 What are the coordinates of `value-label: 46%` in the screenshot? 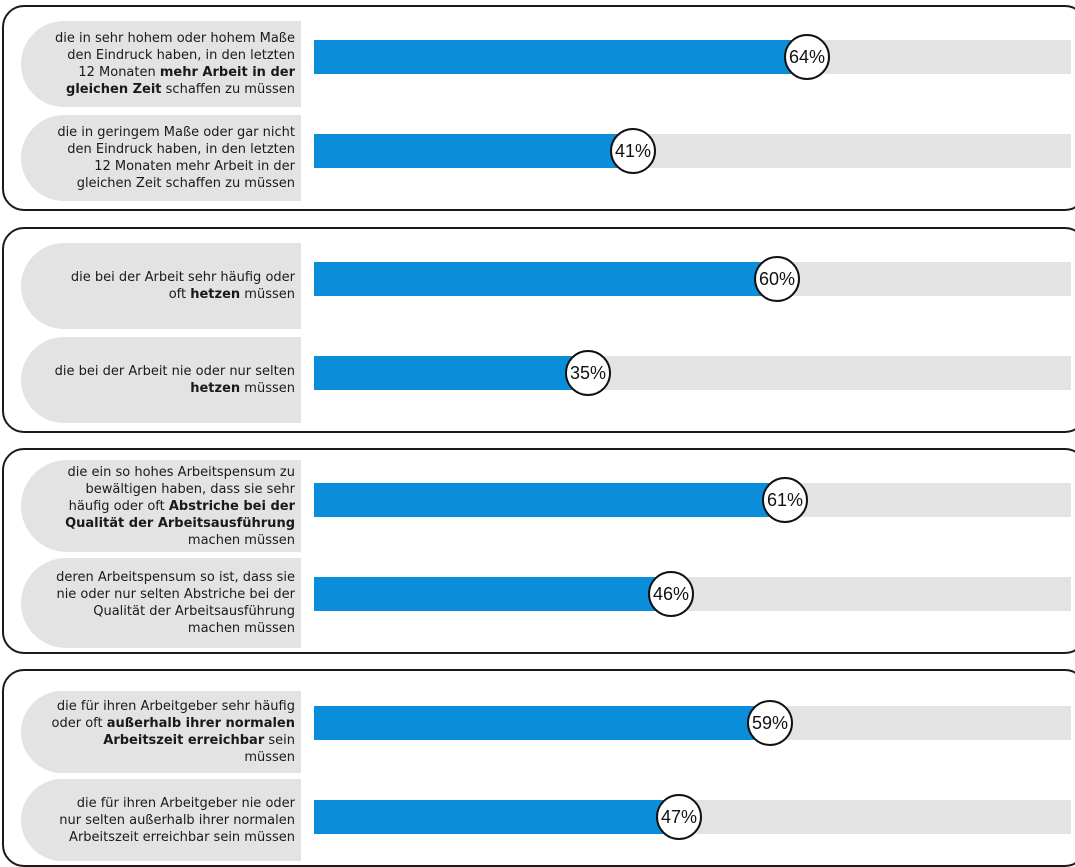 It's located at (671, 594).